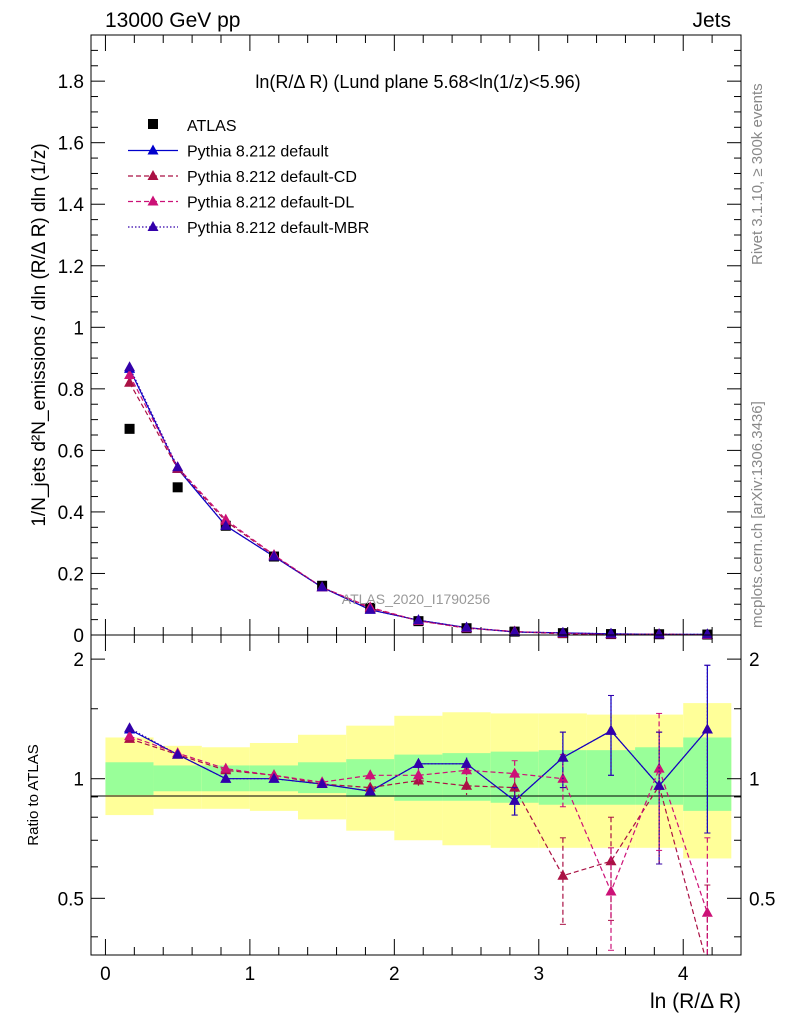 This screenshot has width=786, height=1024. Describe the element at coordinates (416, 599) in the screenshot. I see `watermark: ATLAS_2020_I1790256` at that location.